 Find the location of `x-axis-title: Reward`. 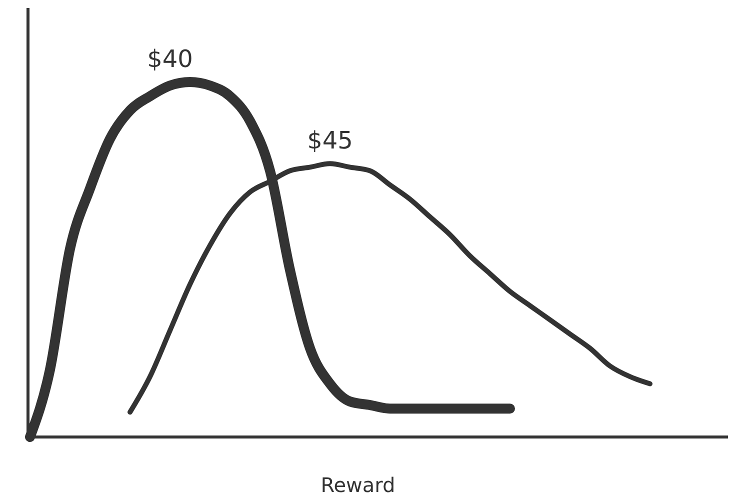

x-axis-title: Reward is located at coordinates (358, 485).